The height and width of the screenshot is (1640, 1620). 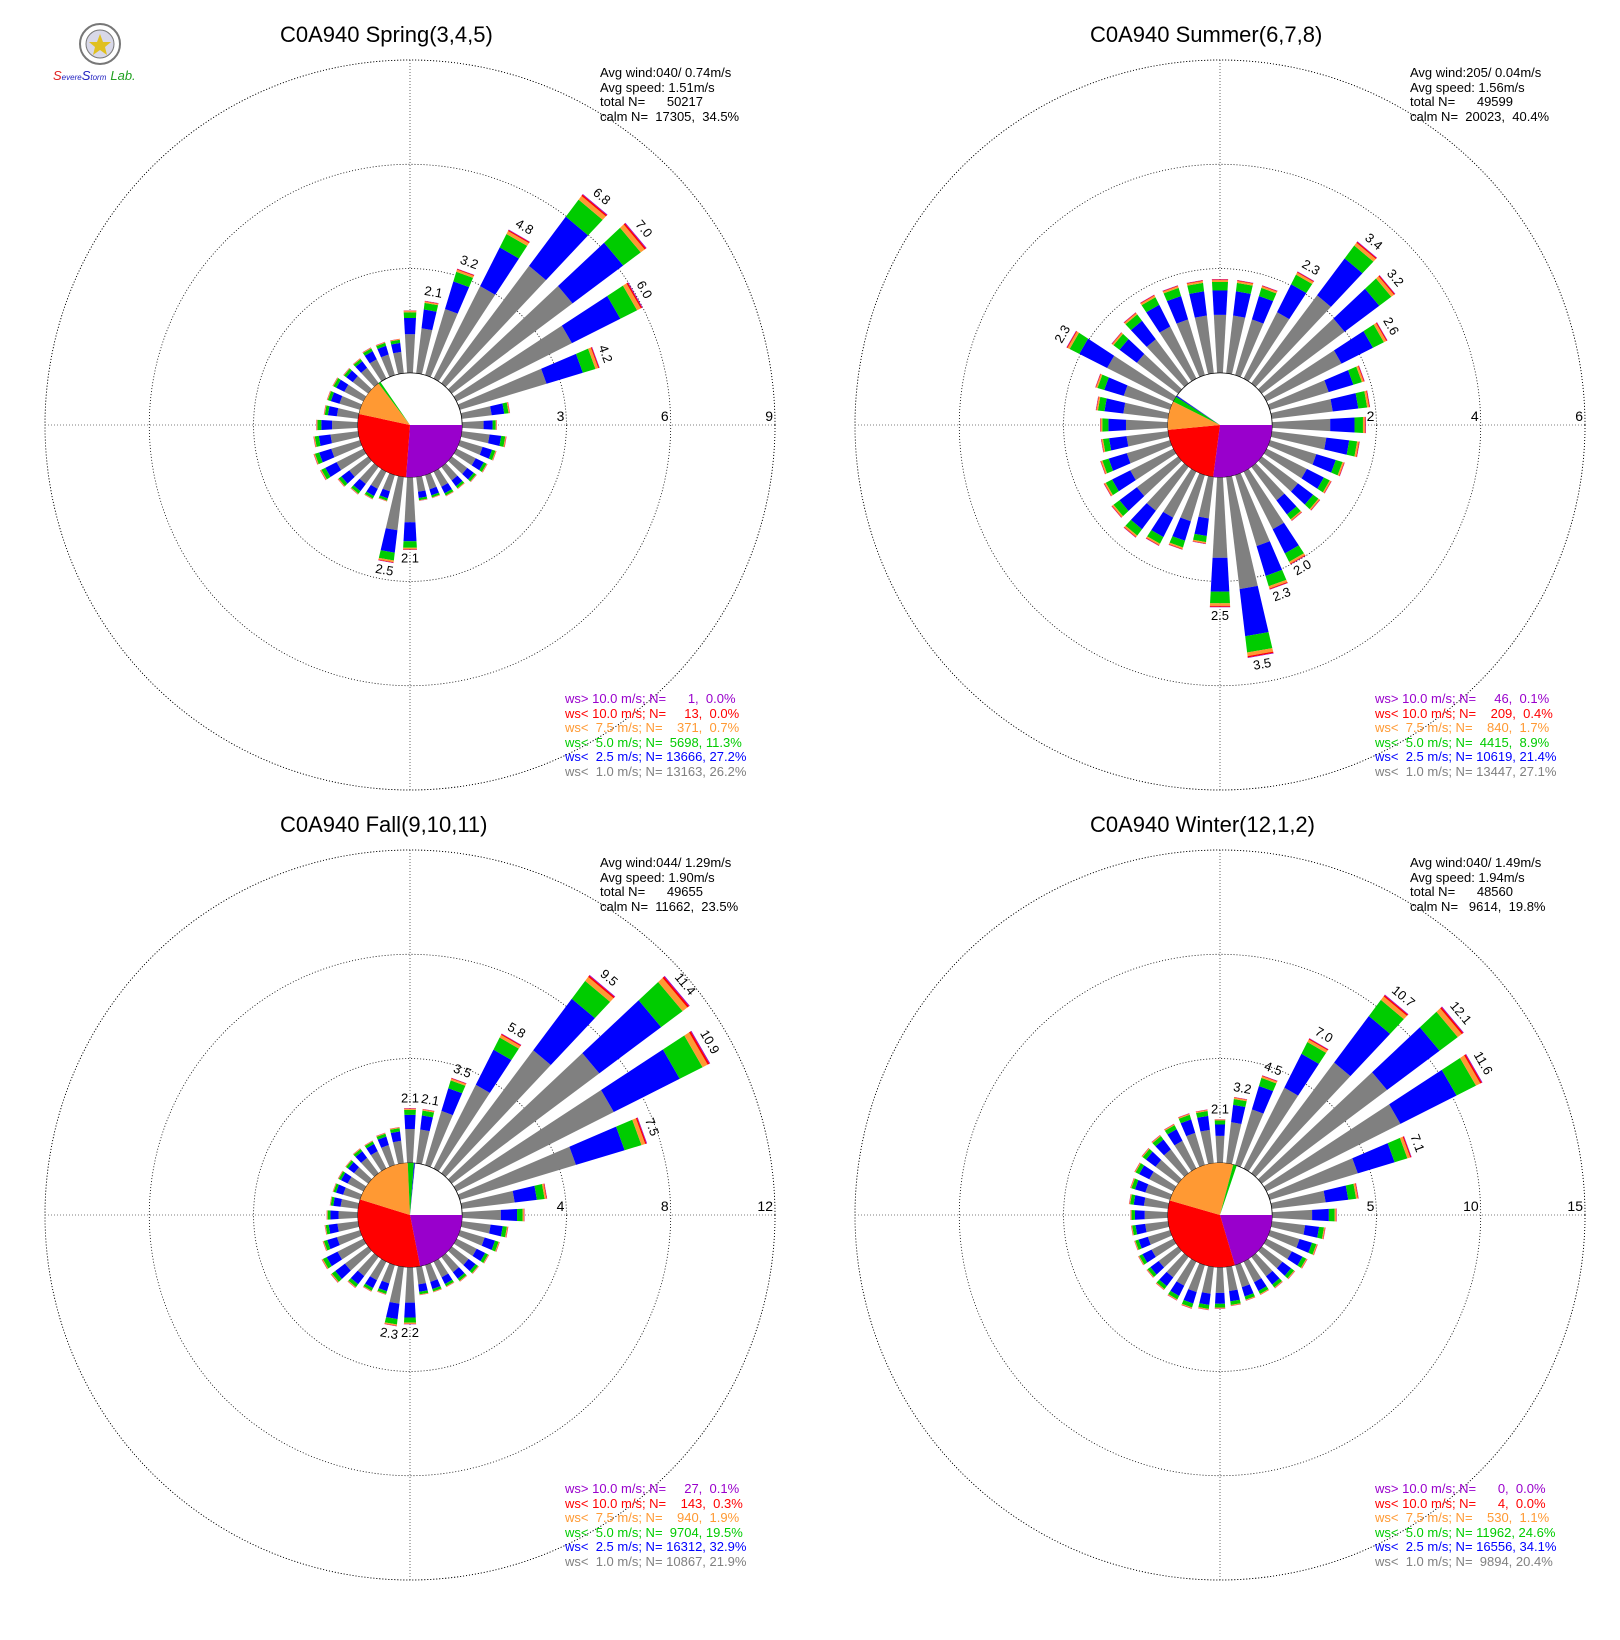 What do you see at coordinates (657, 877) in the screenshot?
I see `stats-avg-speed: Avg speed: 1.90m/s` at bounding box center [657, 877].